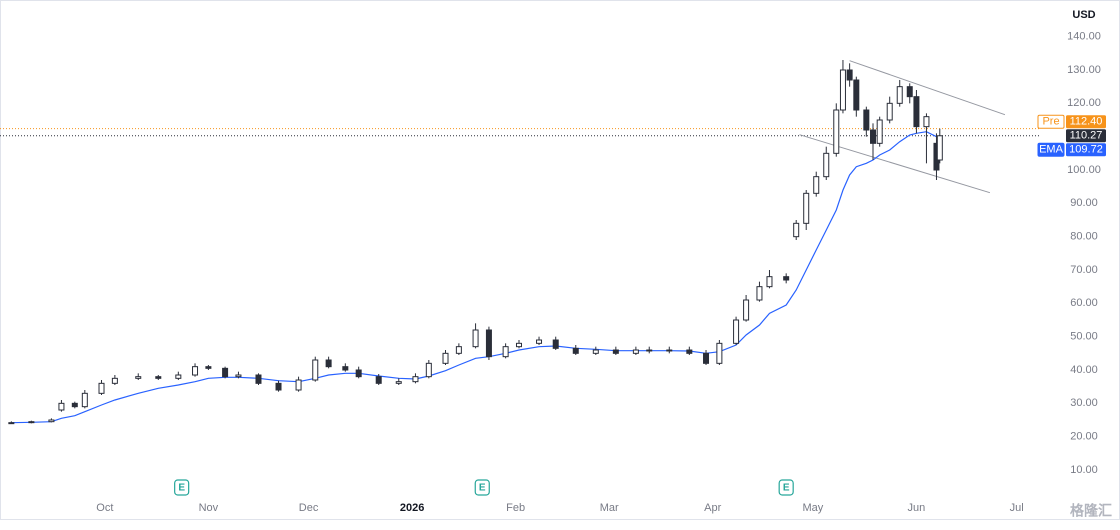 This screenshot has height=530, width=1120. What do you see at coordinates (917, 508) in the screenshot?
I see `x-tick-label: Jun` at bounding box center [917, 508].